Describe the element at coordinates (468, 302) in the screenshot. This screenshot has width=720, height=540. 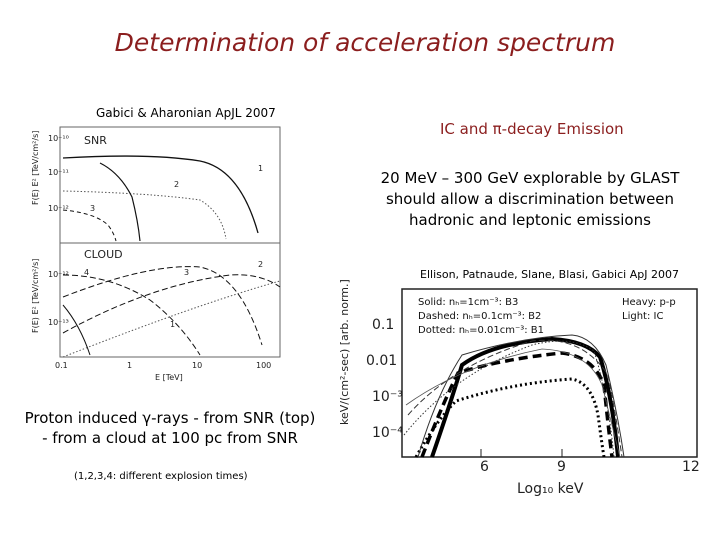
I see `legend-solid: Solid: nₕ=1cm⁻³: B3` at that location.